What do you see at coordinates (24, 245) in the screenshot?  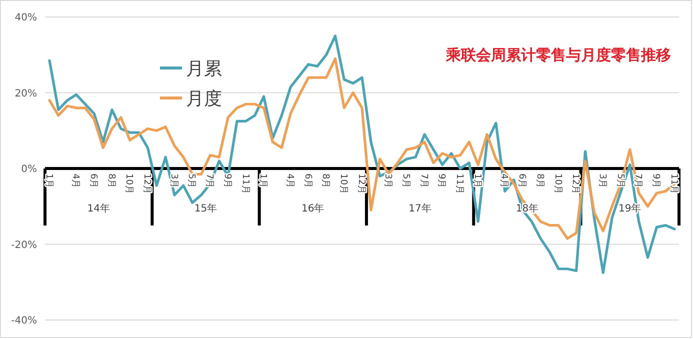 I see `y-tick-label: -20%` at bounding box center [24, 245].